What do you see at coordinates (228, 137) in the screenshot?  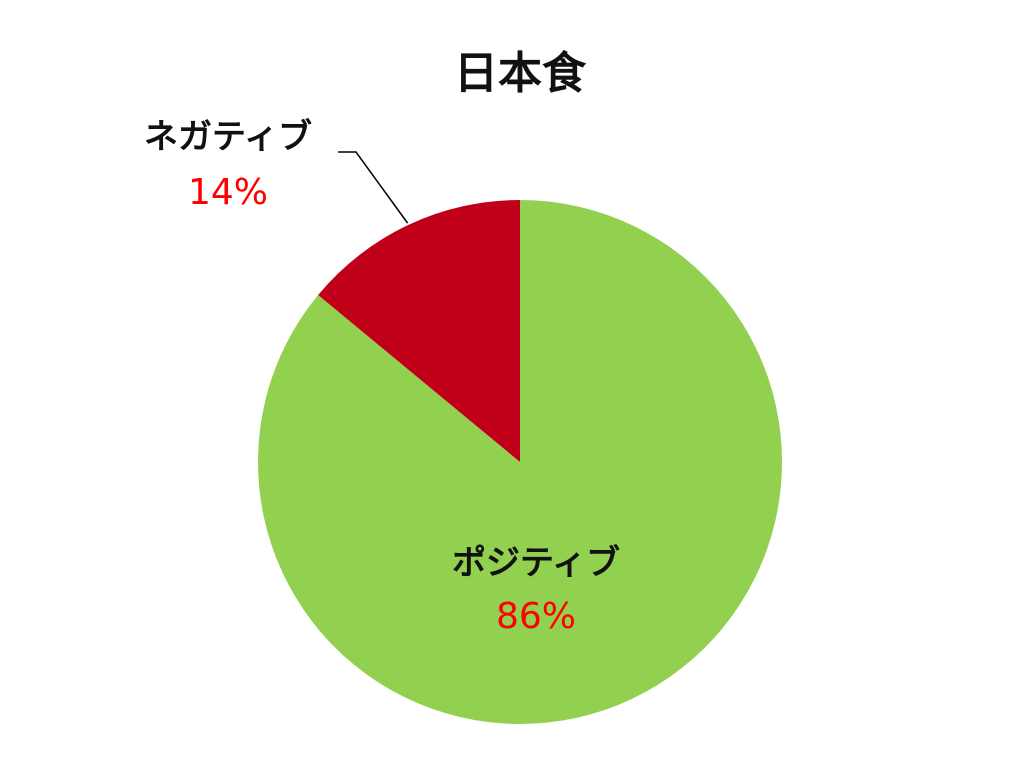 I see `slice-label-negative: ネガティブ` at bounding box center [228, 137].